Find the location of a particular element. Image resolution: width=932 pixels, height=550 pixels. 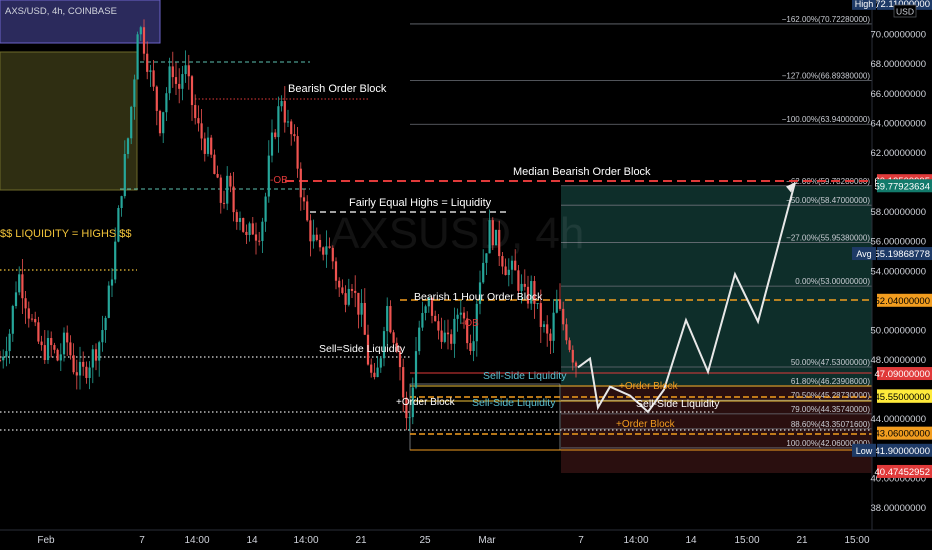

sell-side-liq-label-1: Sell-Side Liquidity is located at coordinates (525, 376).